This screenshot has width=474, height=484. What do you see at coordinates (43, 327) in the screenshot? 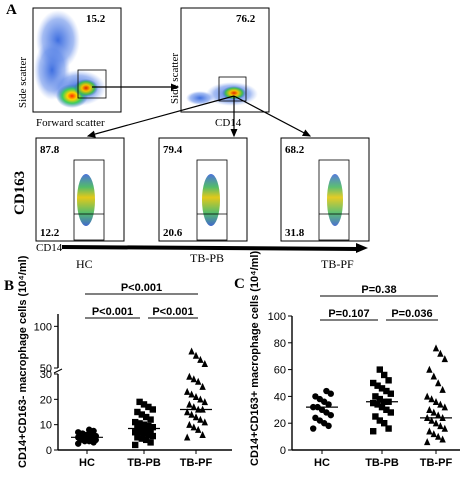
I see `chart-b-y-tick-label: 100` at bounding box center [43, 327].